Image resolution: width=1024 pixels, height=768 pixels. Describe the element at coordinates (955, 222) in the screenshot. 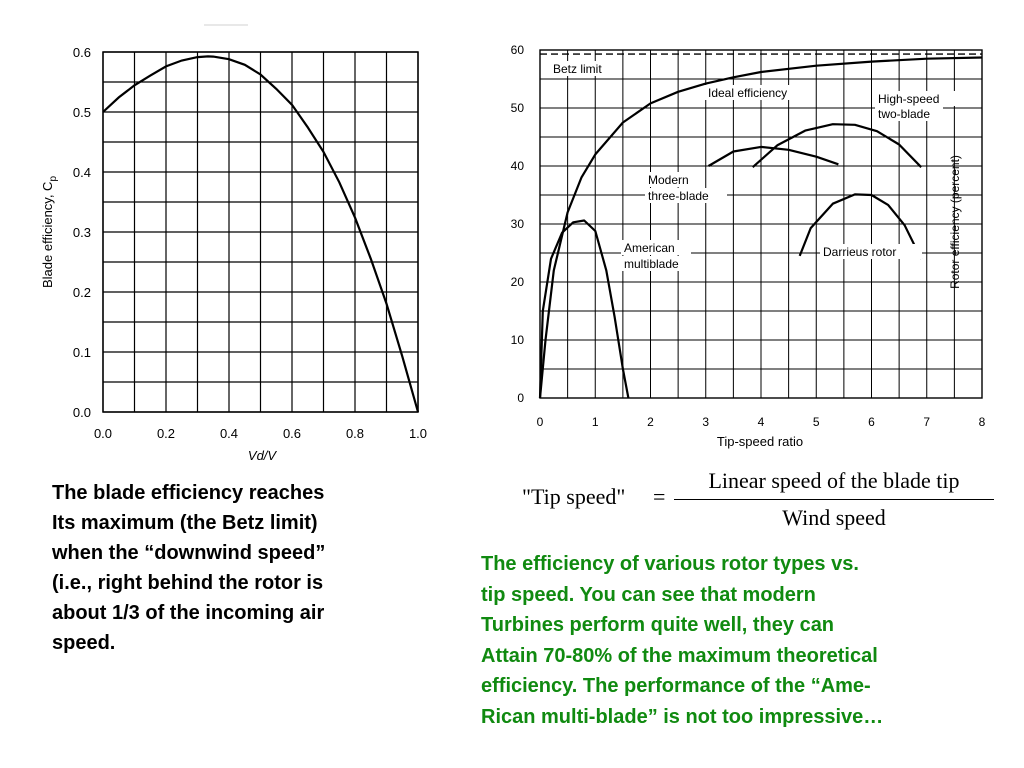

I see `right-y-axis-label: Rotor efficiency (percent)` at that location.